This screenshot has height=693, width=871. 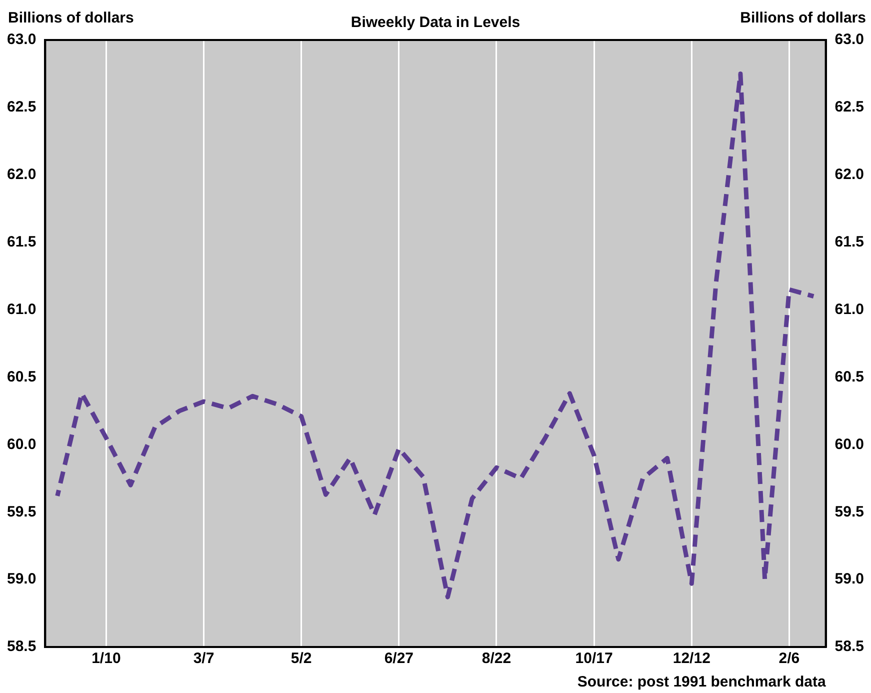 What do you see at coordinates (849, 175) in the screenshot?
I see `y2-tick-label: 62.0` at bounding box center [849, 175].